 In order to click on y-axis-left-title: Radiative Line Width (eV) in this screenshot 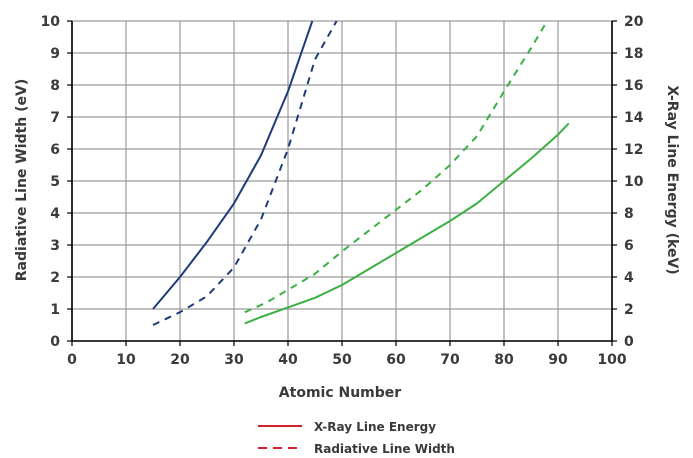, I will do `click(22, 180)`.